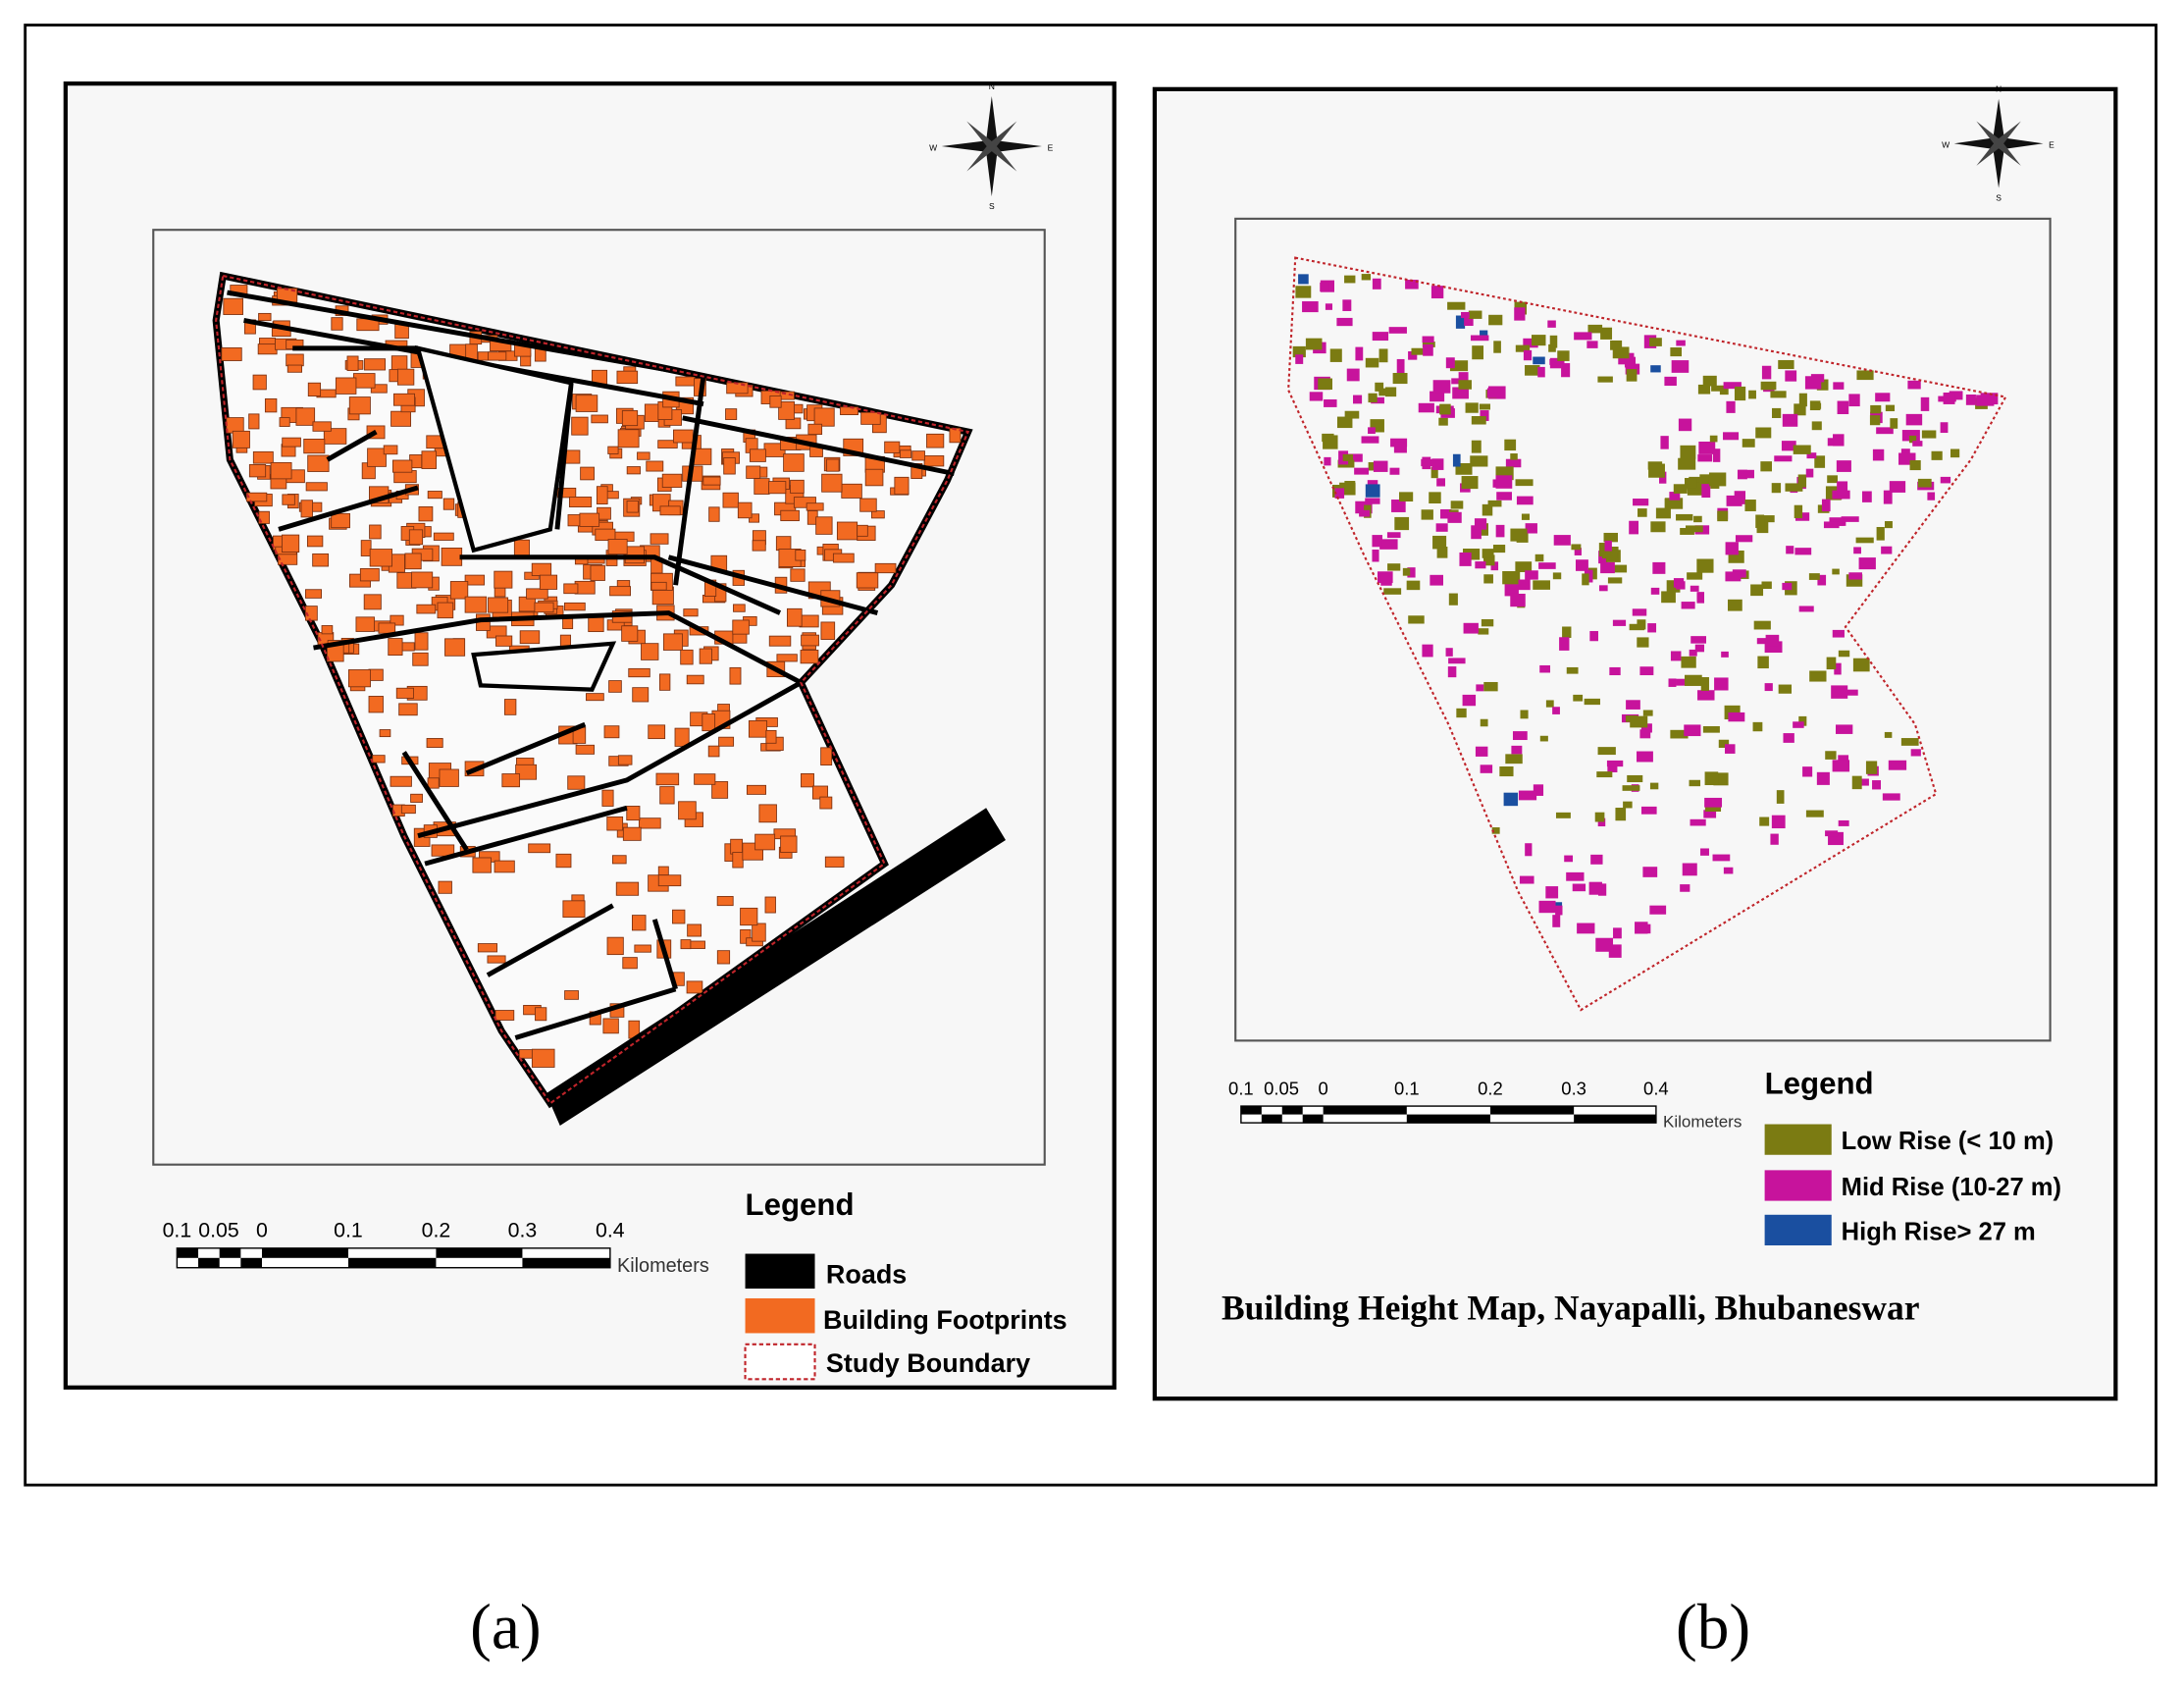 The image size is (2184, 1687). Describe the element at coordinates (866, 1274) in the screenshot. I see `legend-label: Roads` at that location.